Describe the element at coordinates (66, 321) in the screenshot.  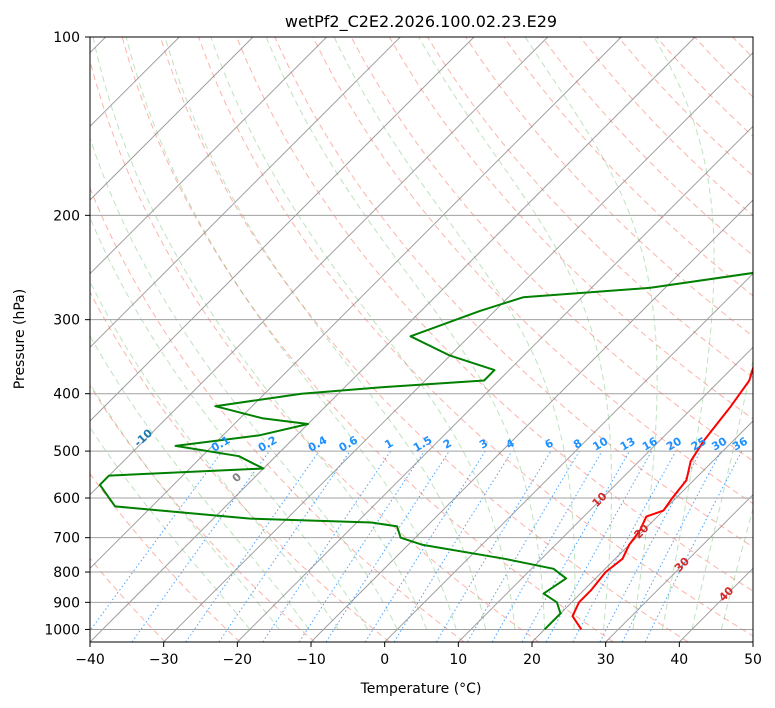
I see `y-tick-label: 300` at that location.